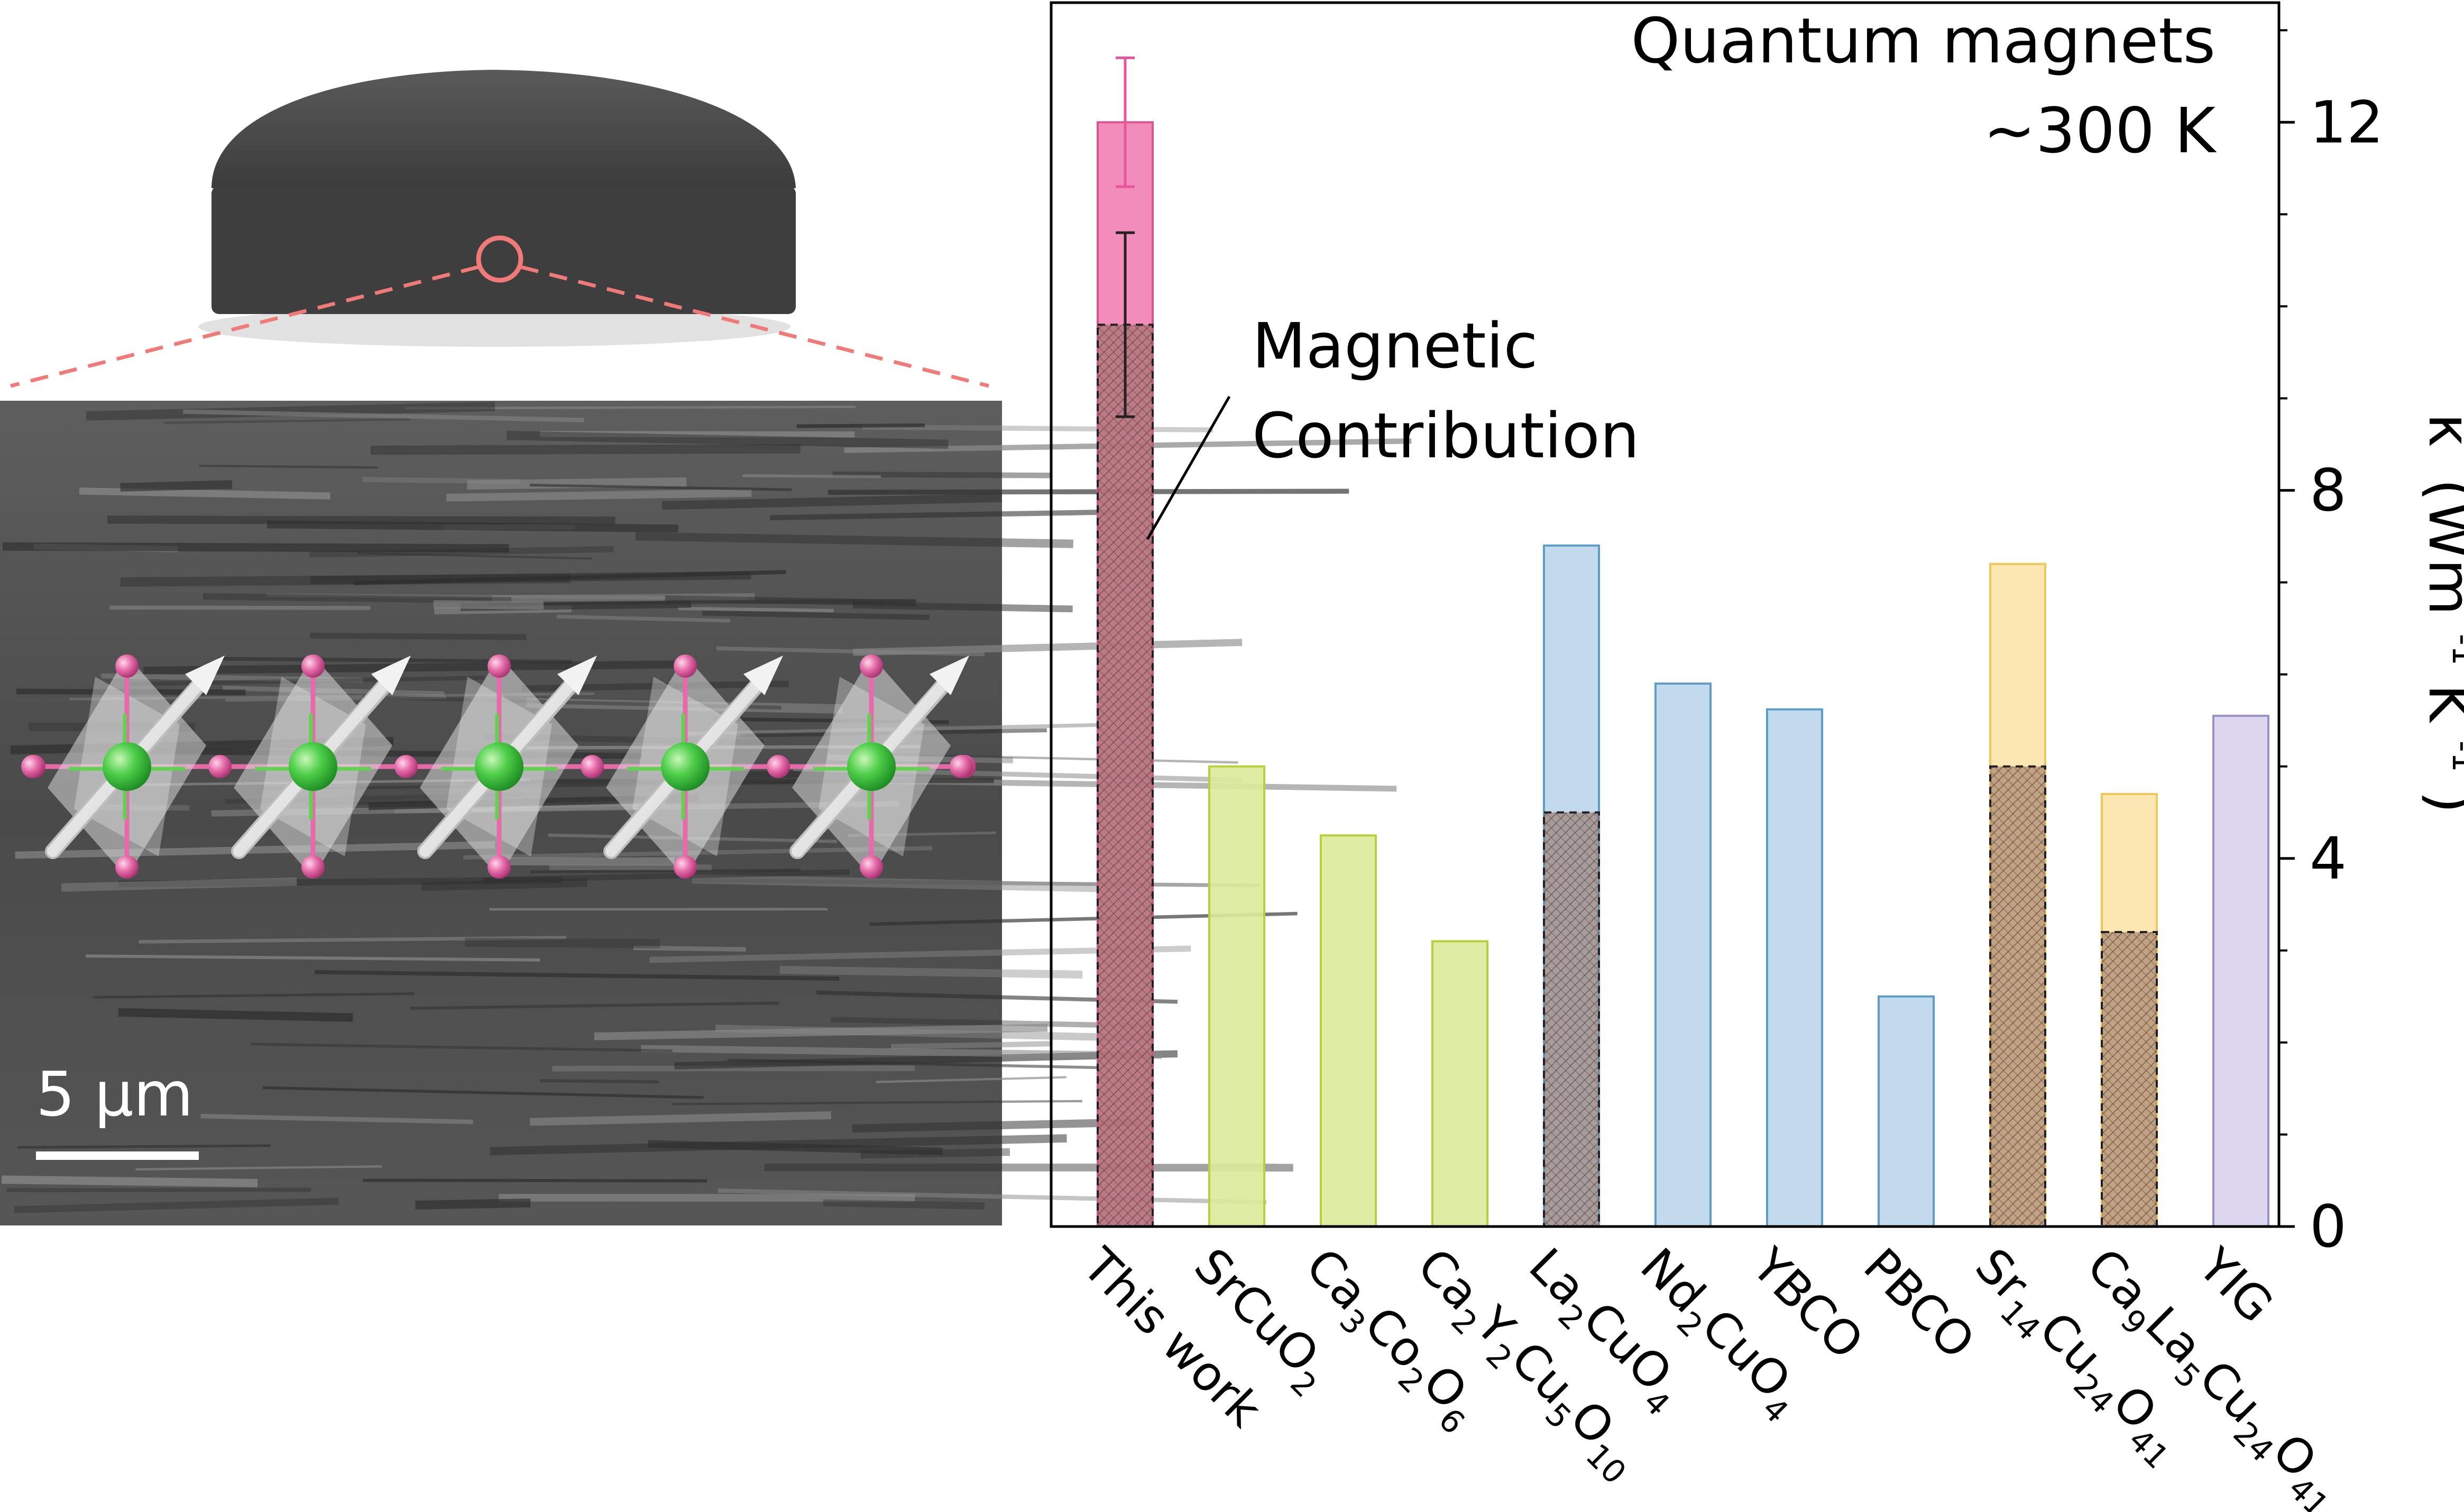  Describe the element at coordinates (1923, 41) in the screenshot. I see `annotation-quantum-magnets: Quantum magnets` at that location.